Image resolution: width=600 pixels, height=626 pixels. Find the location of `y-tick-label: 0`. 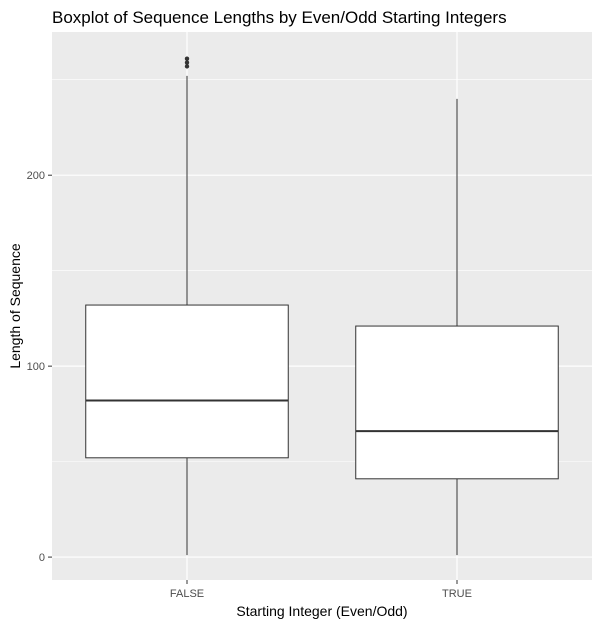

y-tick-label: 0 is located at coordinates (42, 558).